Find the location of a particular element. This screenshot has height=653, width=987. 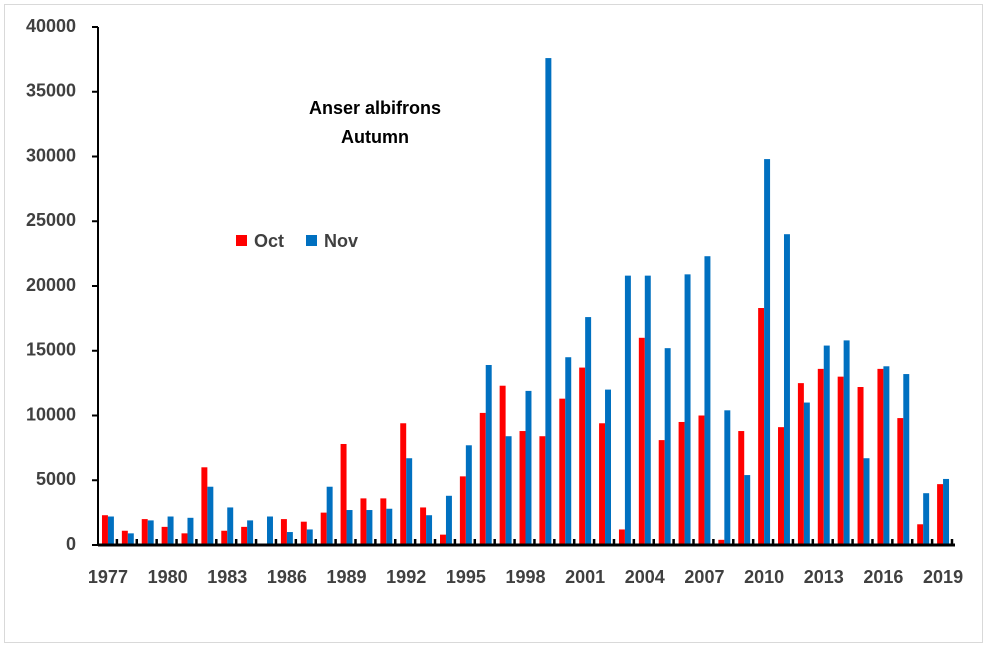

x-tick-label: 1977 is located at coordinates (108, 577).